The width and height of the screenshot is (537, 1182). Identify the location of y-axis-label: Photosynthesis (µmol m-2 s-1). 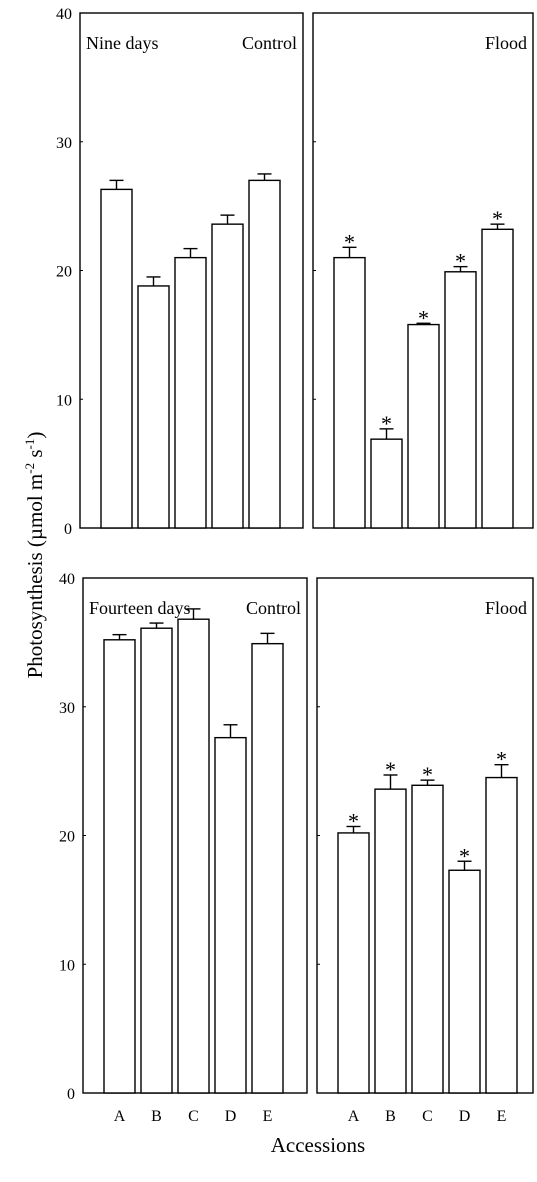
(34, 555).